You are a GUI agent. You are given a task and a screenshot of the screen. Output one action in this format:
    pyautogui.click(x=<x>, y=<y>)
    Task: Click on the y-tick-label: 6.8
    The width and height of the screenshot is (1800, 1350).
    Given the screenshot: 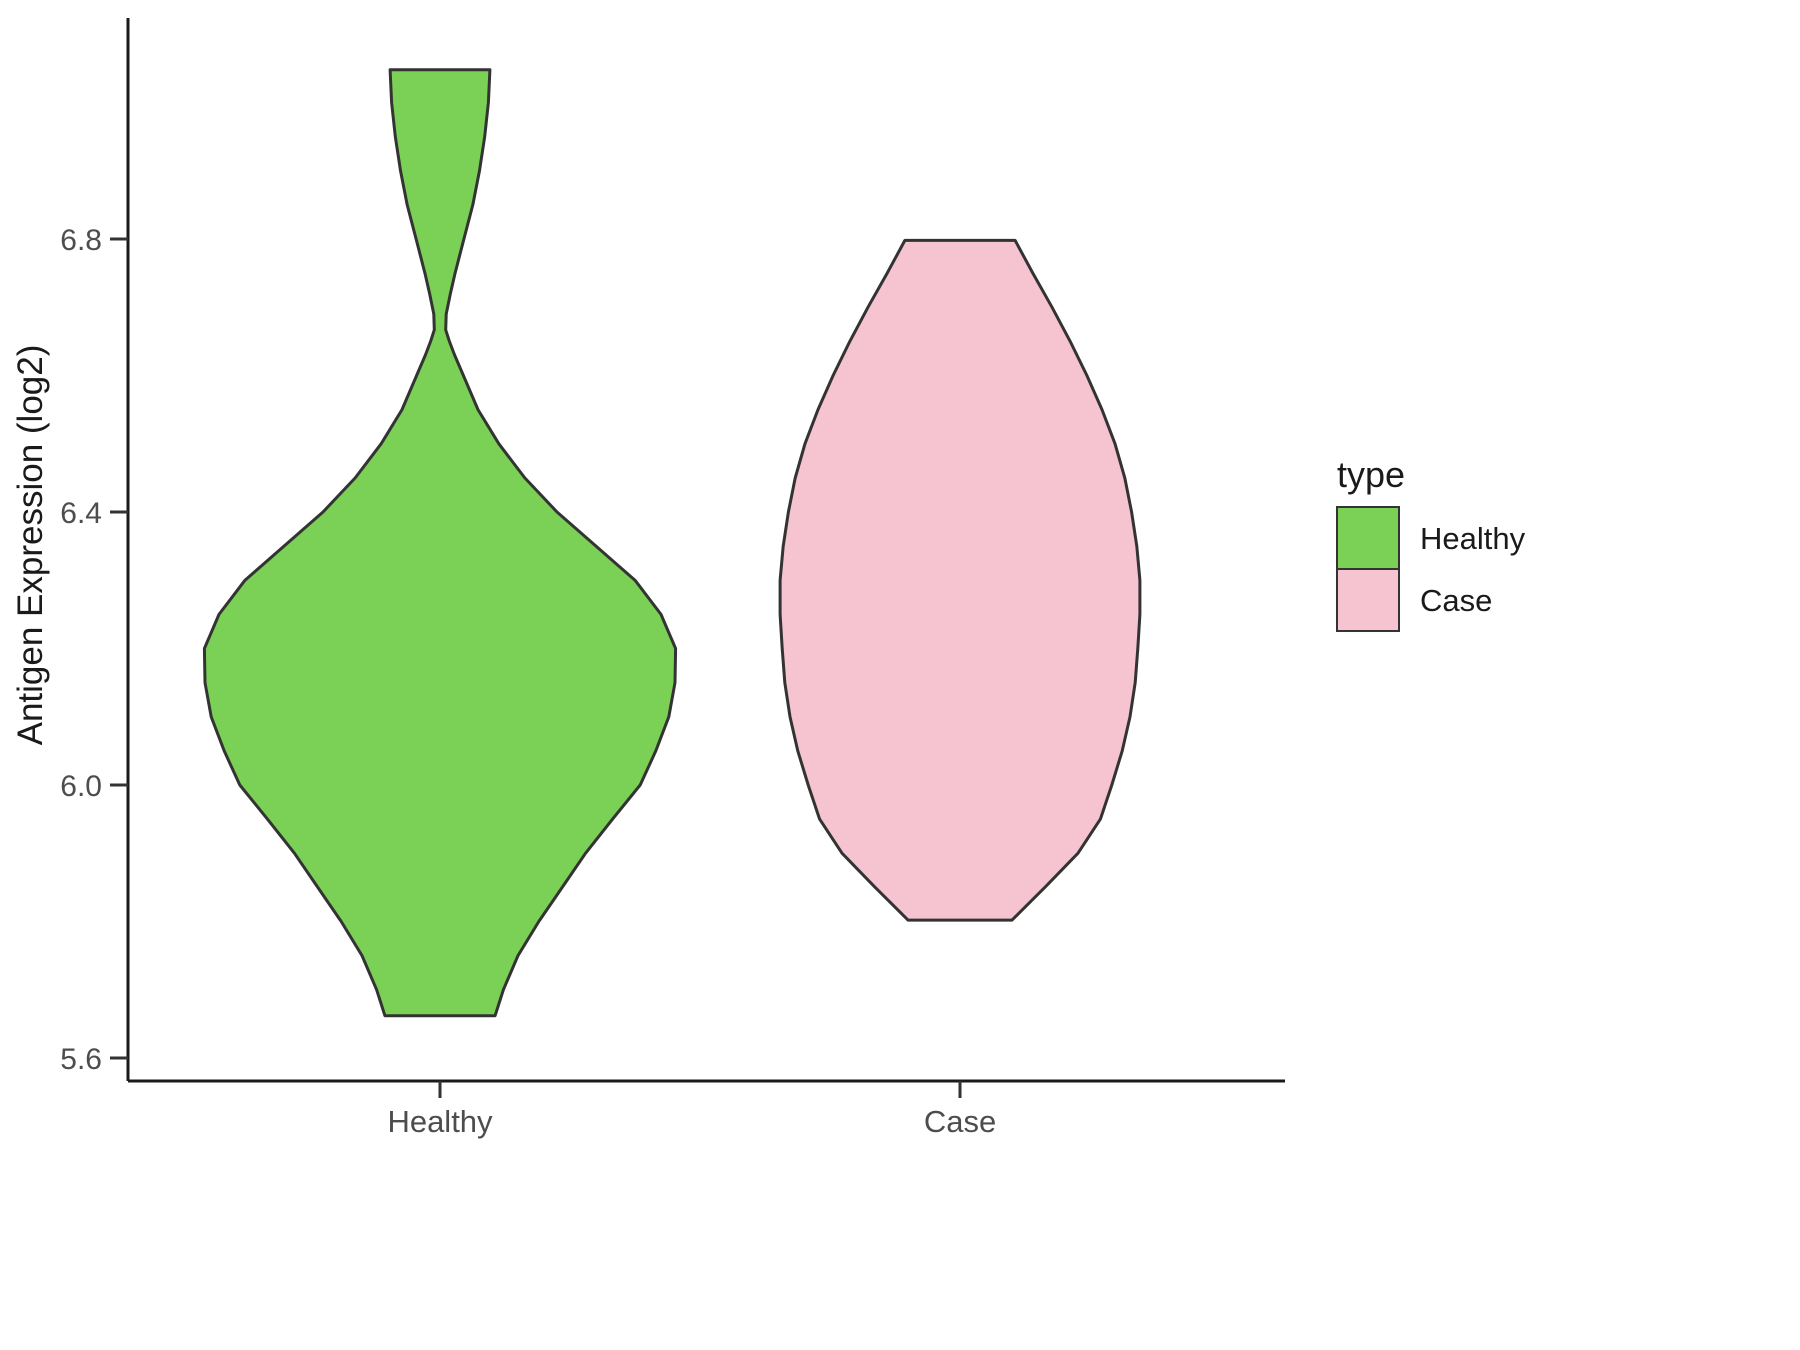 What is the action you would take?
    pyautogui.click(x=81, y=240)
    